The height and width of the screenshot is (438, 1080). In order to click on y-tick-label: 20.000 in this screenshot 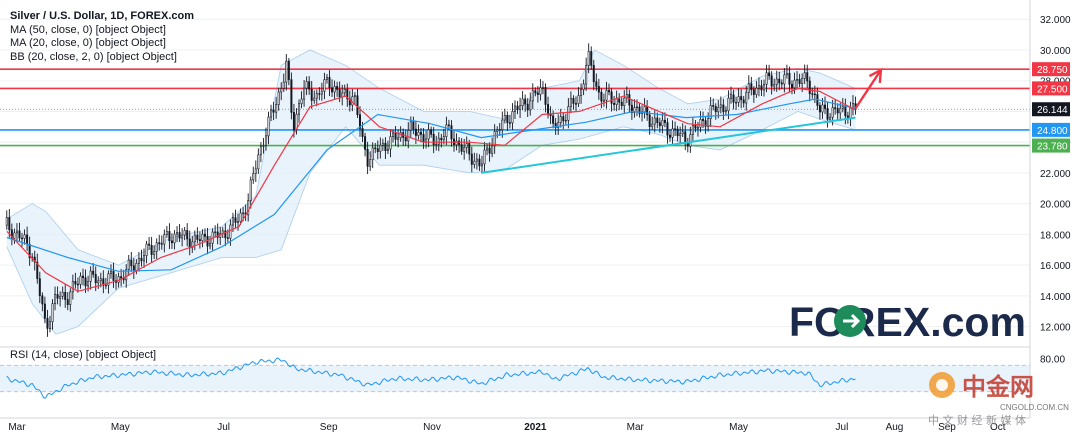, I will do `click(1055, 205)`.